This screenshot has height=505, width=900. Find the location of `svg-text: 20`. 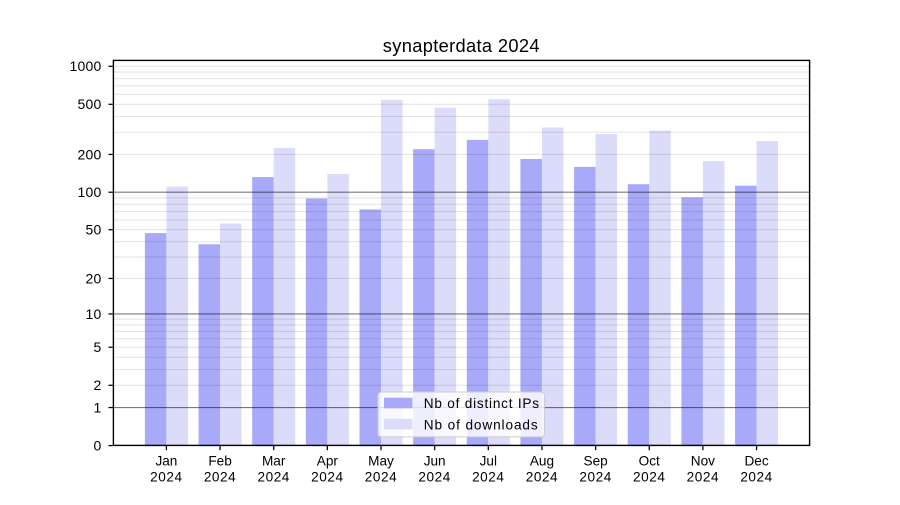

svg-text: 20 is located at coordinates (94, 278).